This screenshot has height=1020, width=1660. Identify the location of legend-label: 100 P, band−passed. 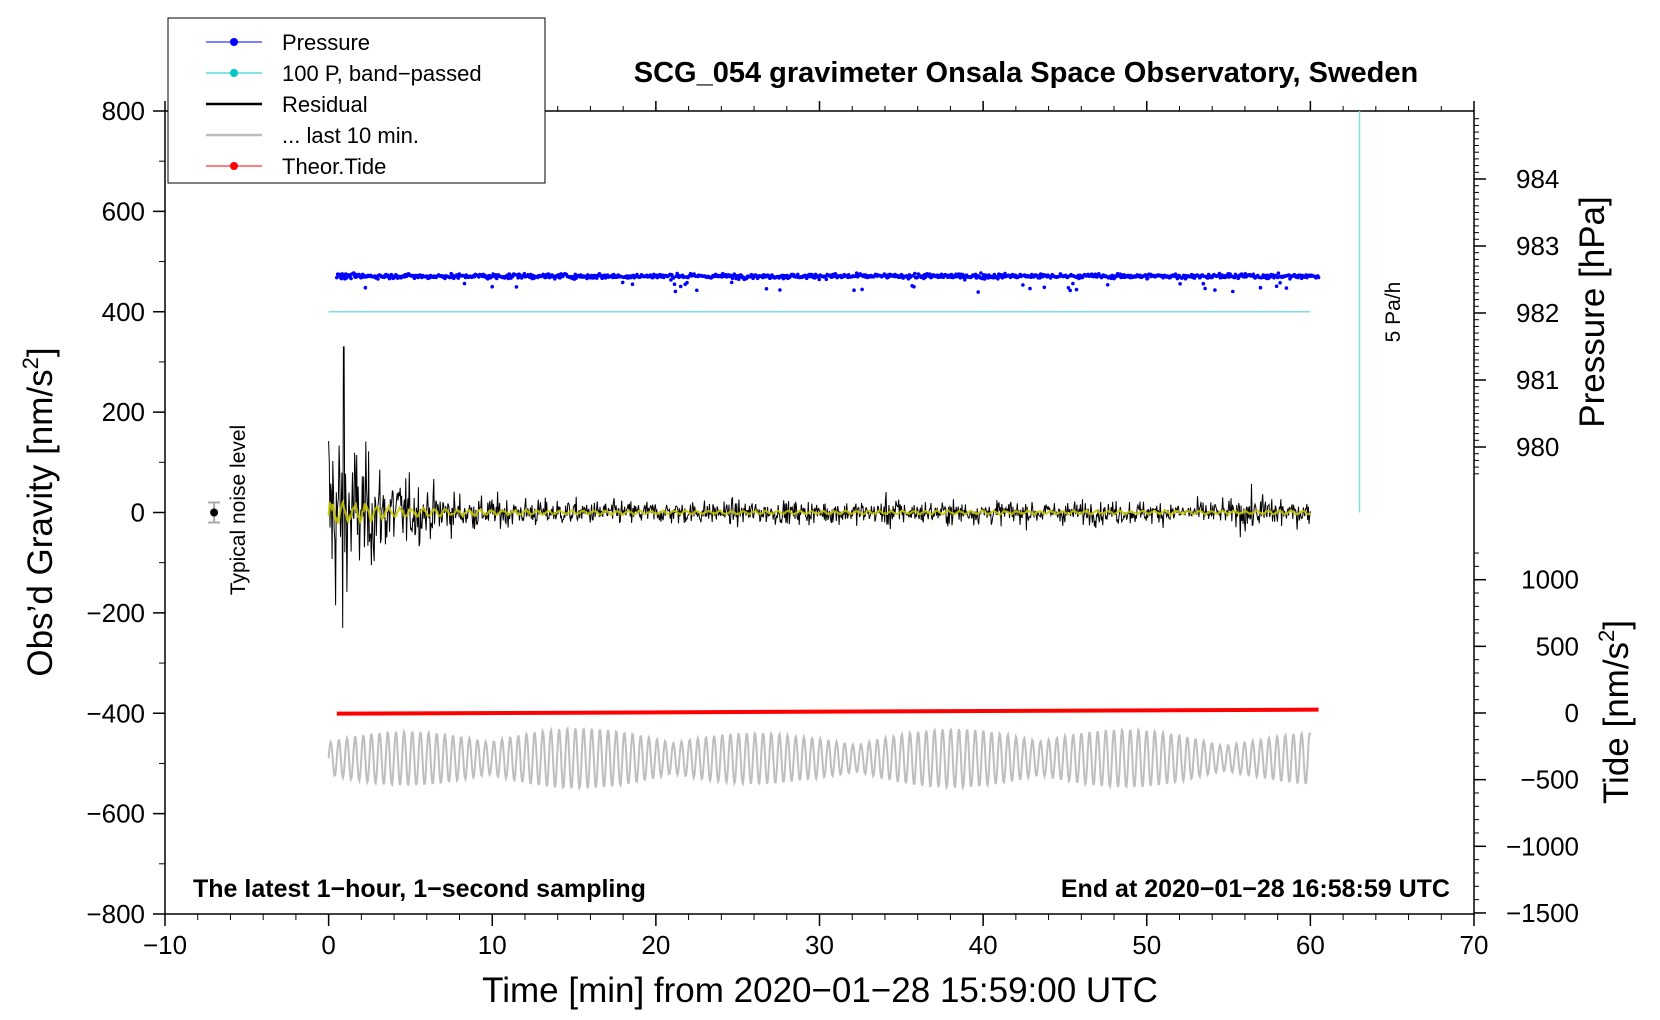
(382, 73).